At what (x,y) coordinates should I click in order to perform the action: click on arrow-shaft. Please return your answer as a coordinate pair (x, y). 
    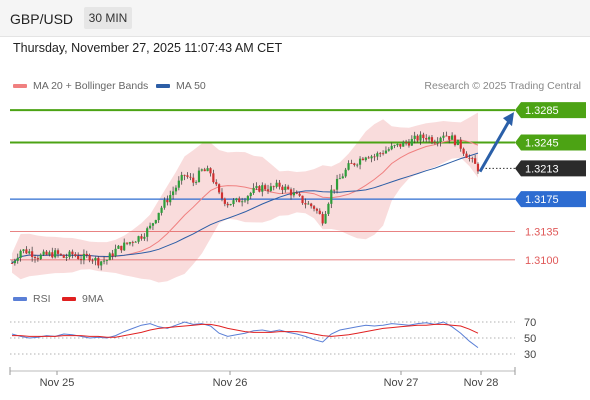
    Looking at the image, I should click on (494, 146).